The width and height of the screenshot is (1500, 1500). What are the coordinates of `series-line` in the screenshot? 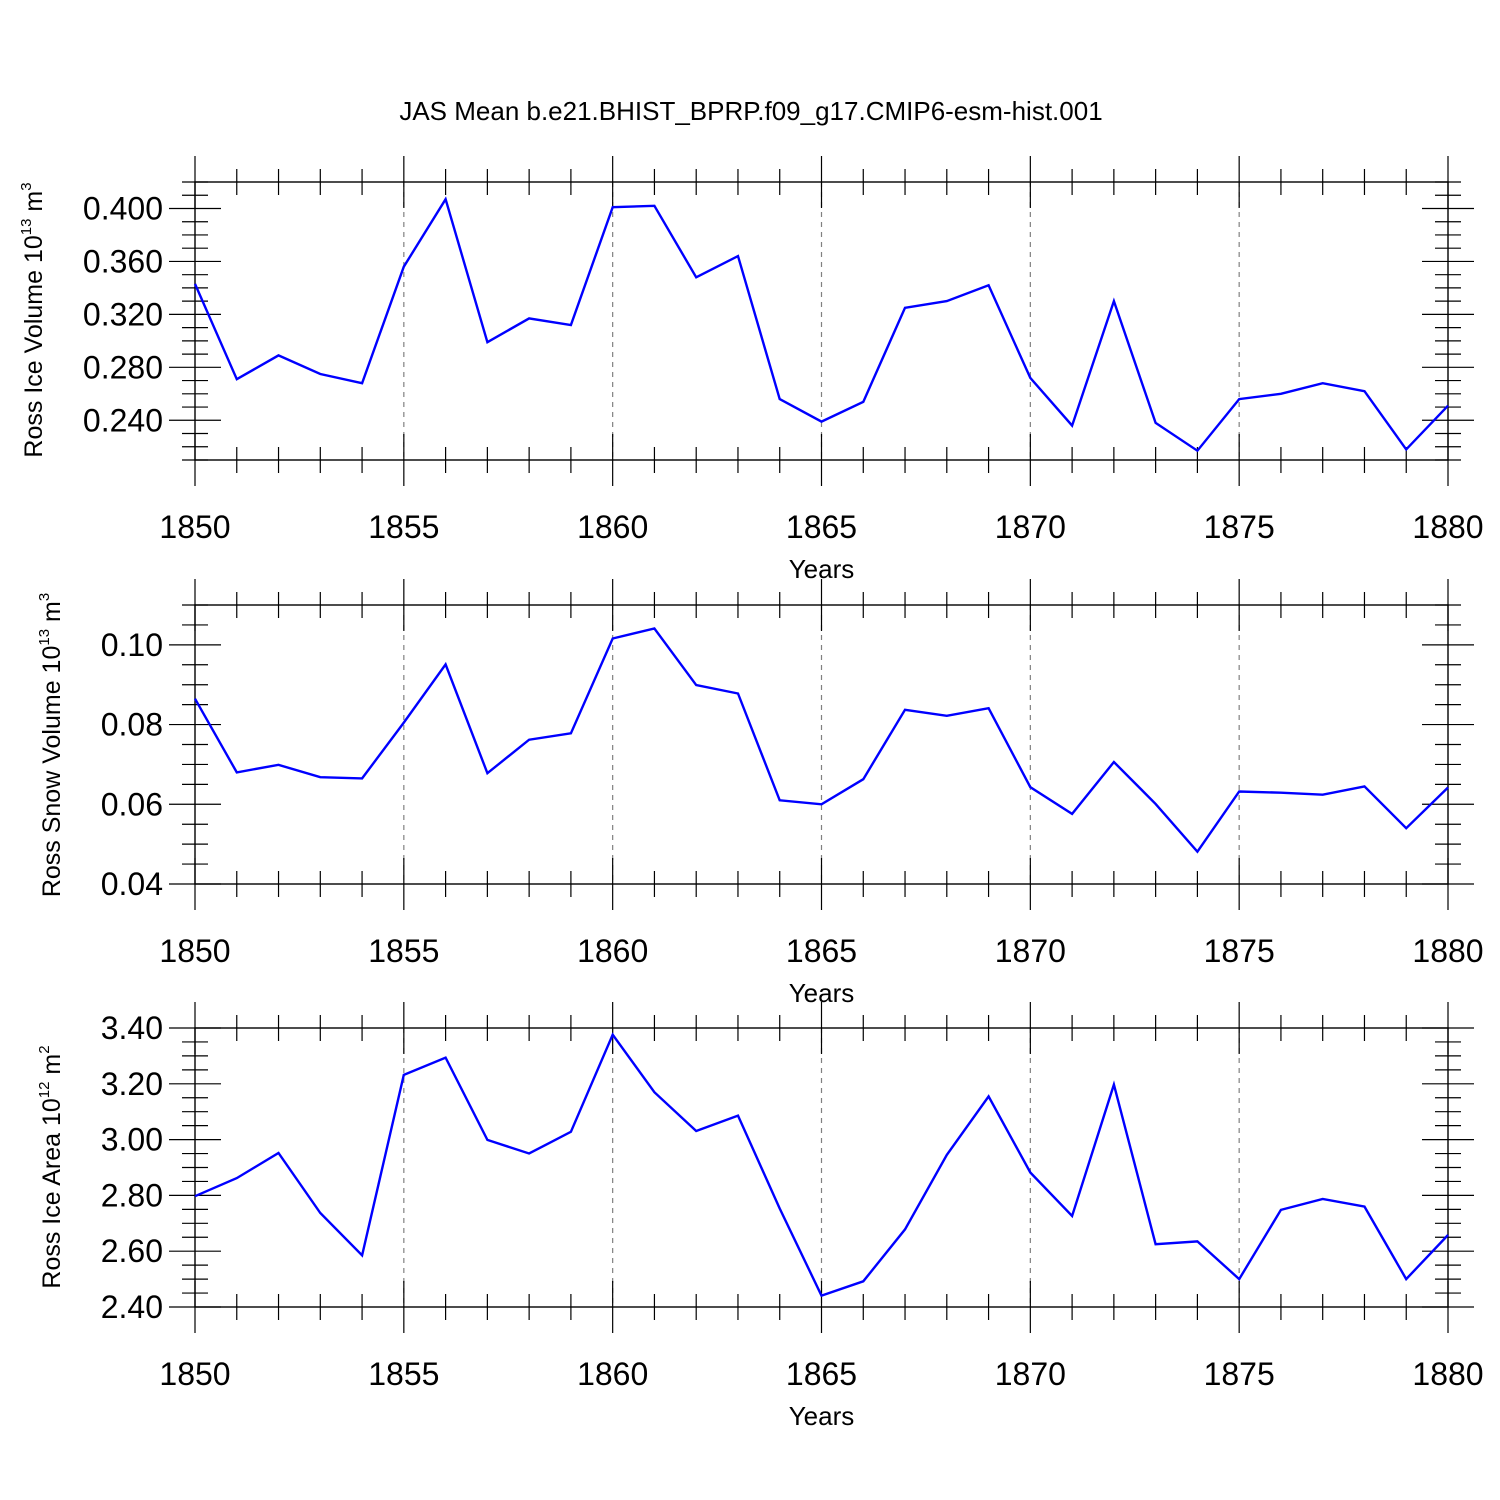 It's located at (821, 324).